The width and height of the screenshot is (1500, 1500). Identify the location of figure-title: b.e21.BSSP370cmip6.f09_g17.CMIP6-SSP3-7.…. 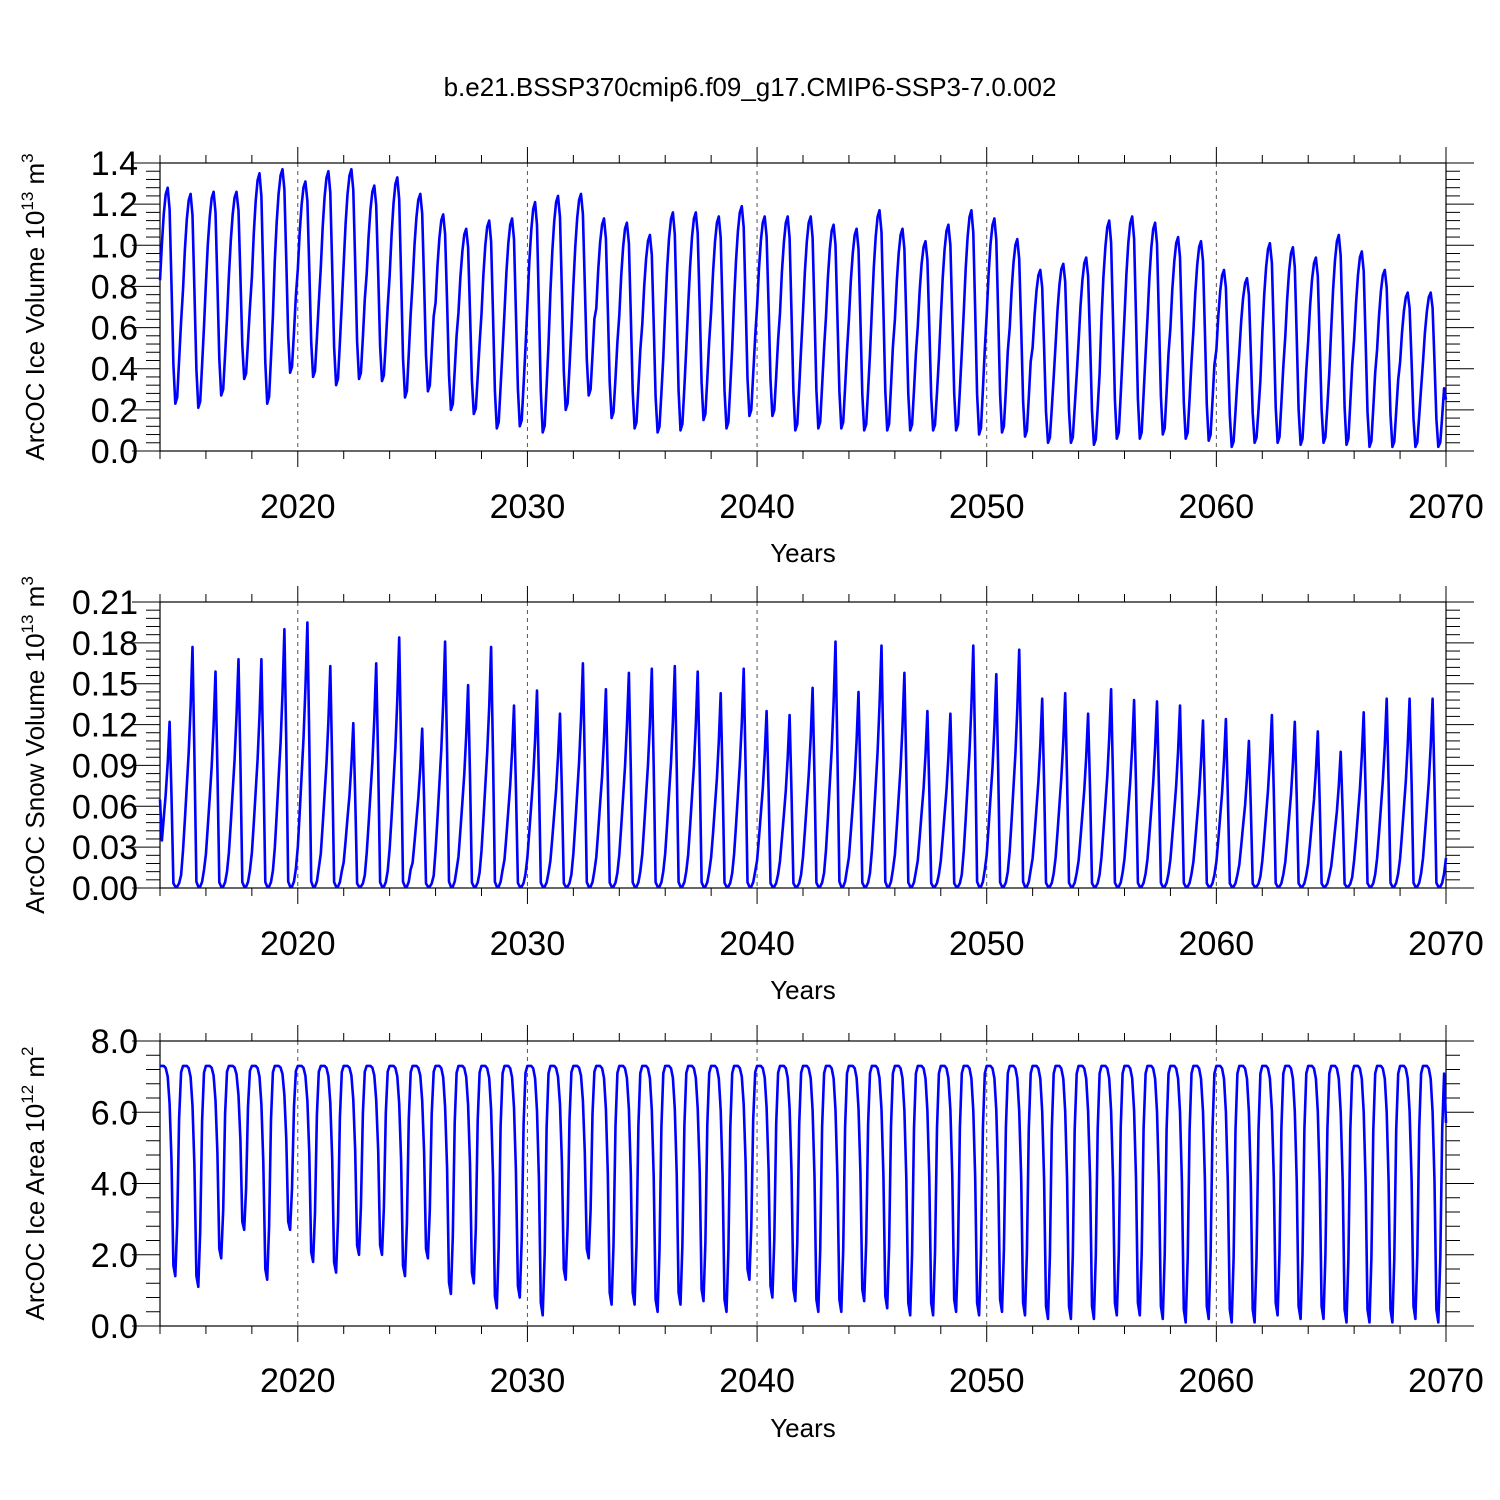
(750, 87).